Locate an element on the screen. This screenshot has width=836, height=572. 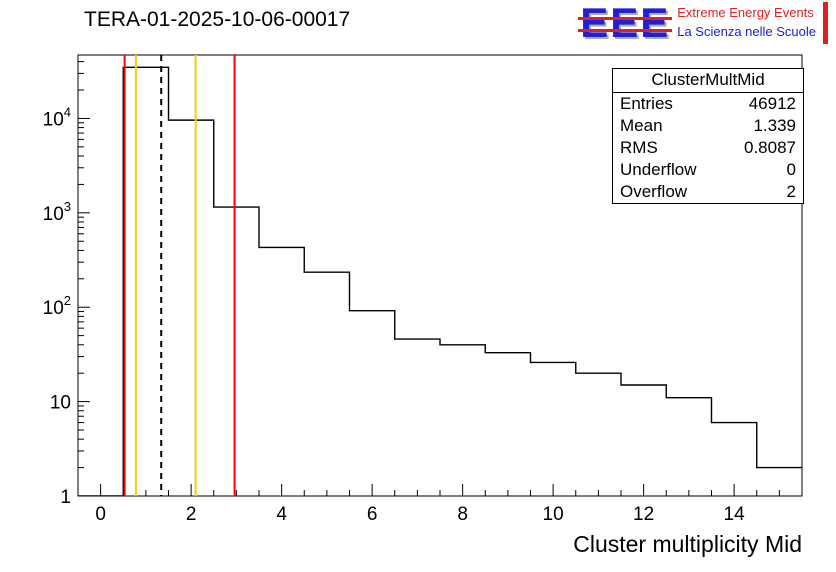
stats-row-overflow: Overflow 2 is located at coordinates (708, 192).